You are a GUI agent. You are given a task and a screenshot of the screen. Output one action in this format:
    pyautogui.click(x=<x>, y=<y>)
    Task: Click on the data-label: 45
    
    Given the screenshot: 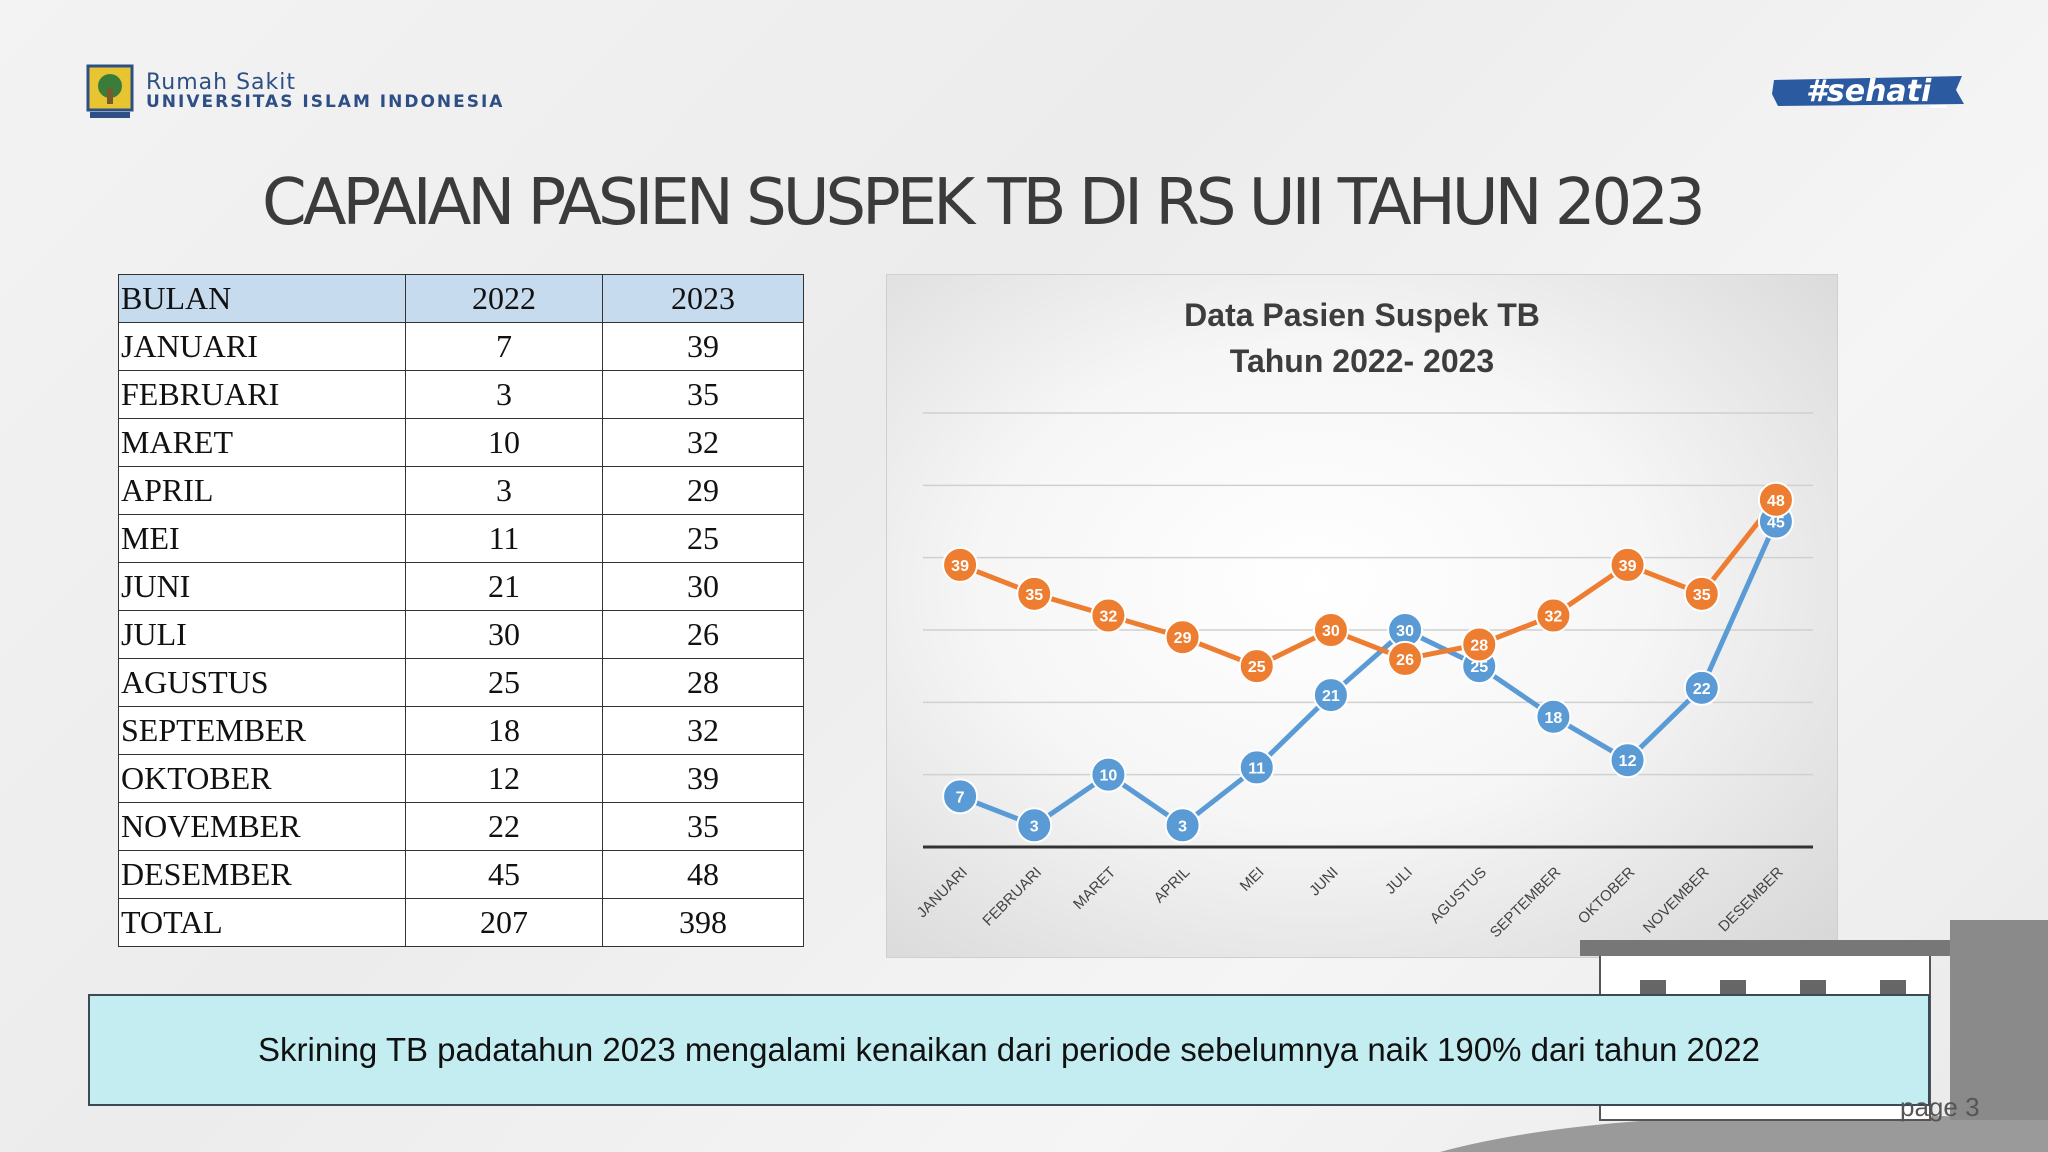 What is the action you would take?
    pyautogui.click(x=1776, y=523)
    